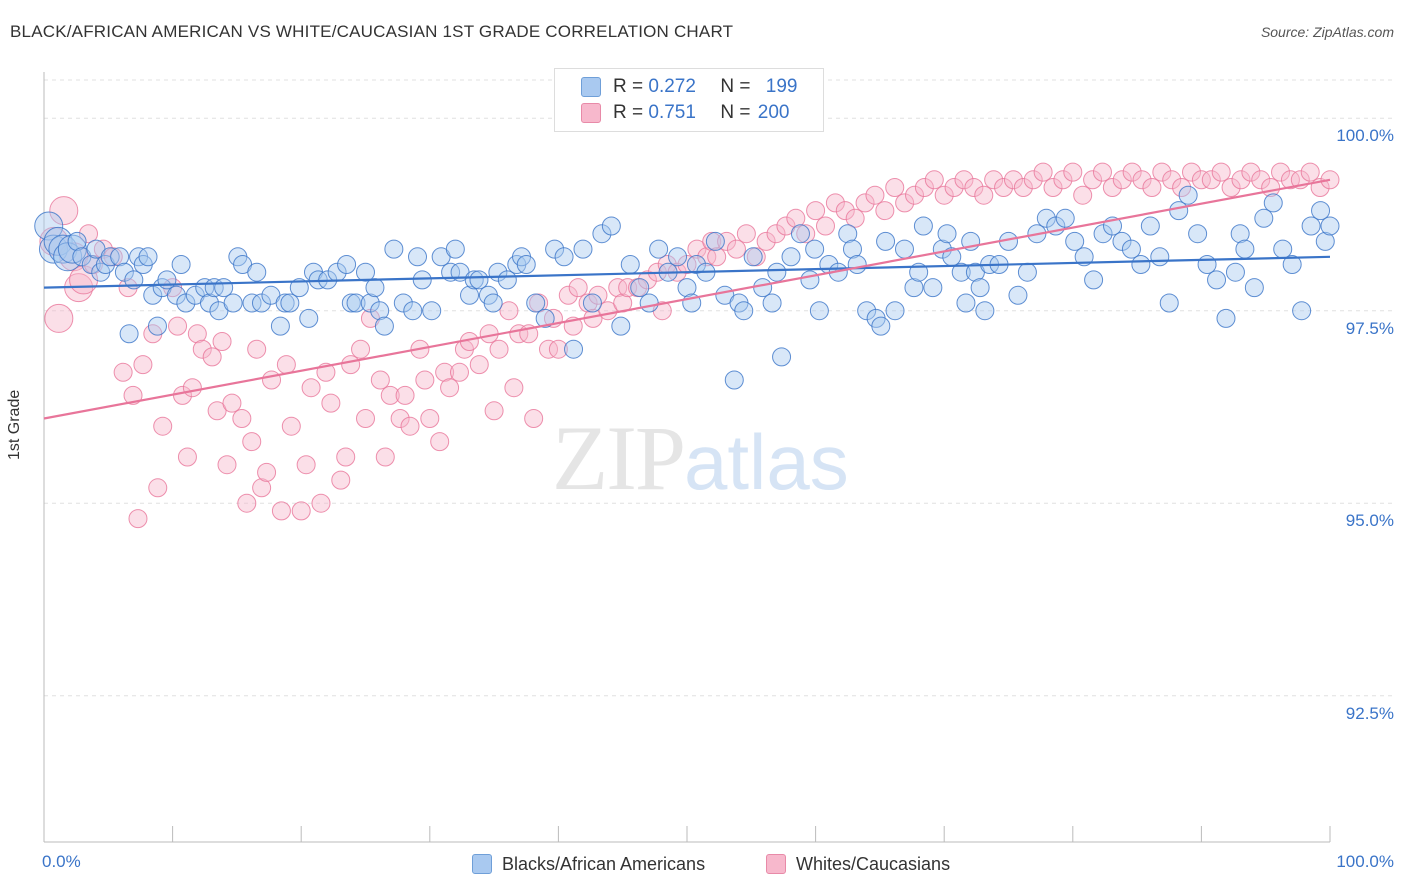 The height and width of the screenshot is (892, 1406). Describe the element at coordinates (873, 863) in the screenshot. I see `legend-label-whites: Whites/Caucasians` at that location.